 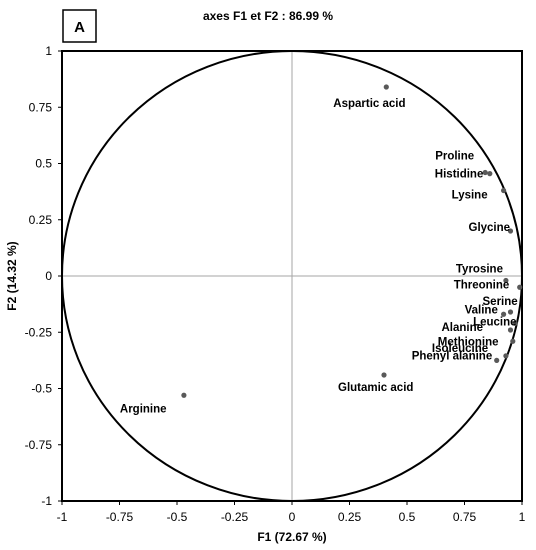 What do you see at coordinates (43, 164) in the screenshot?
I see `y-tick-label: 0.5` at bounding box center [43, 164].